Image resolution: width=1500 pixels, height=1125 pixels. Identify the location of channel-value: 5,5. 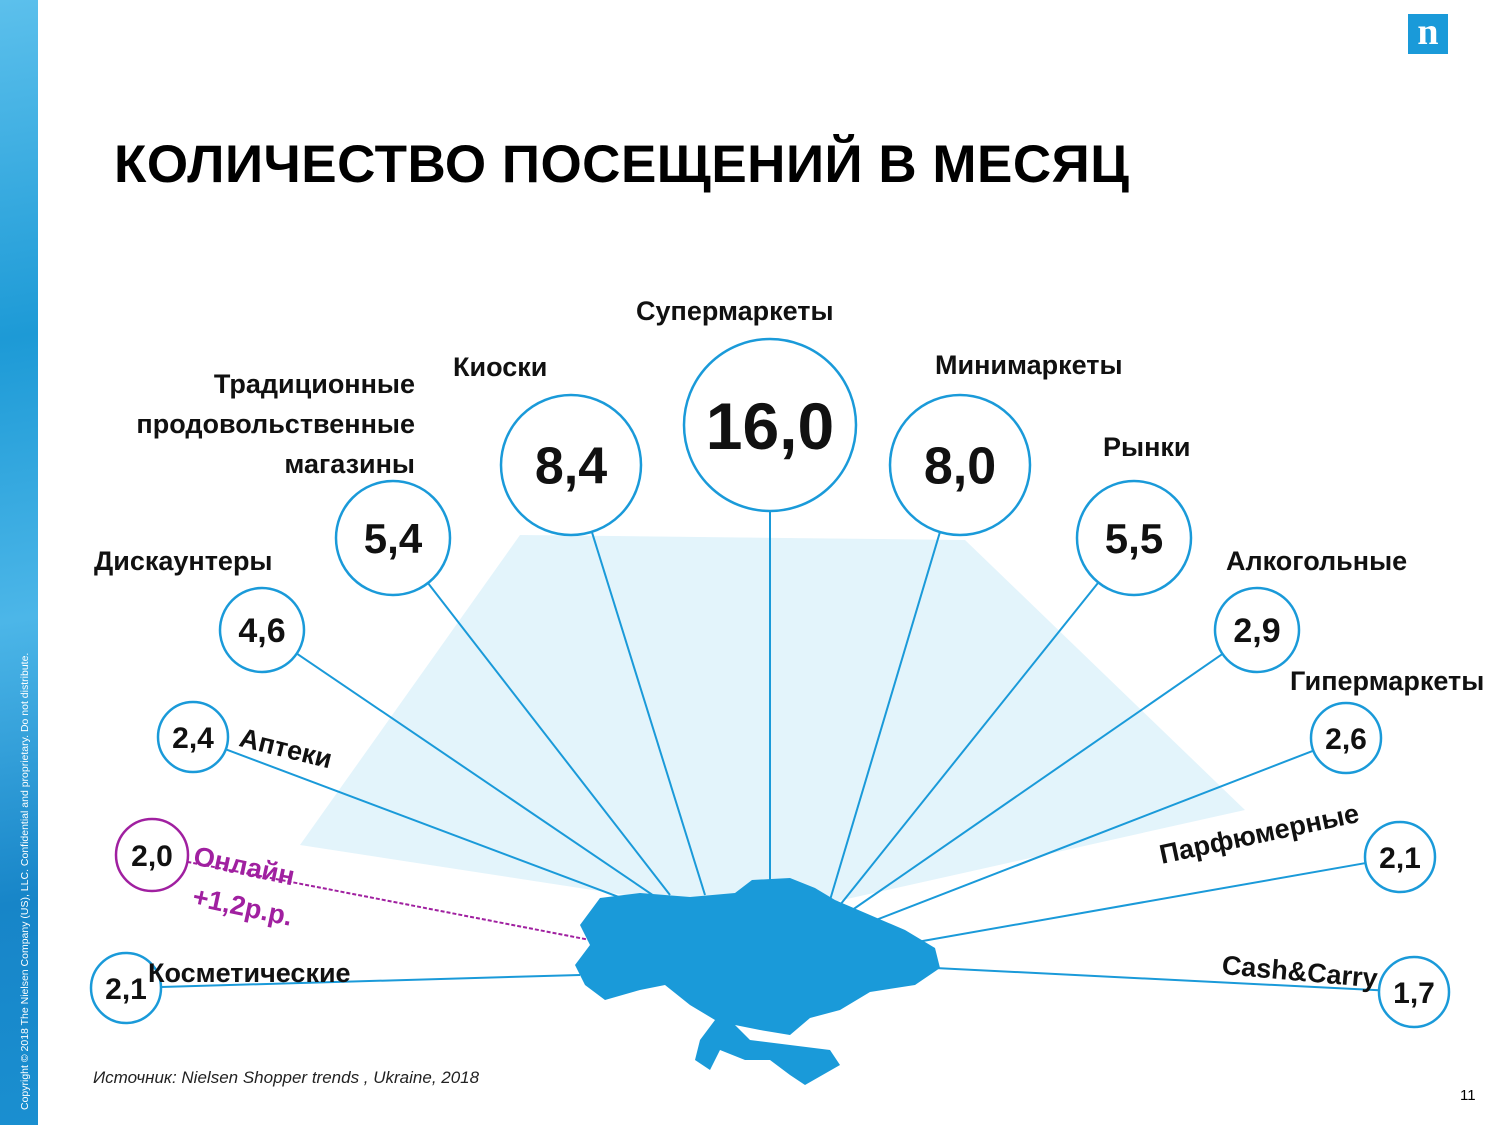
(1134, 538).